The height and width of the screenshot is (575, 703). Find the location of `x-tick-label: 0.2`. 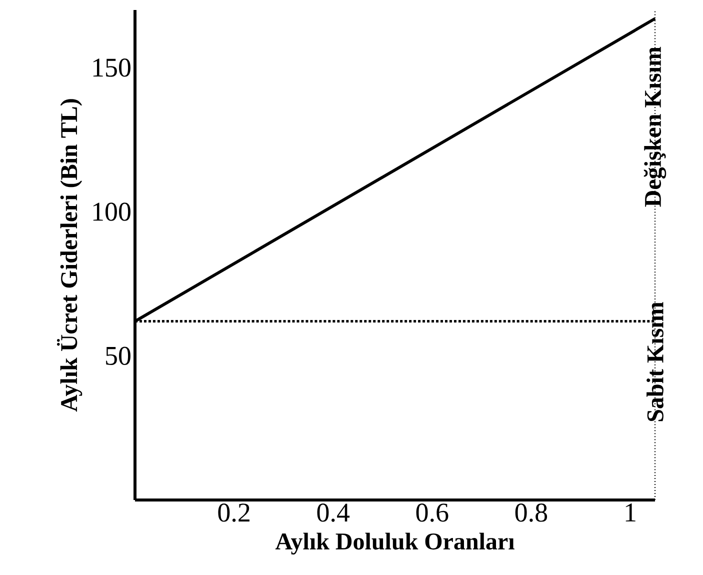

x-tick-label: 0.2 is located at coordinates (234, 513).